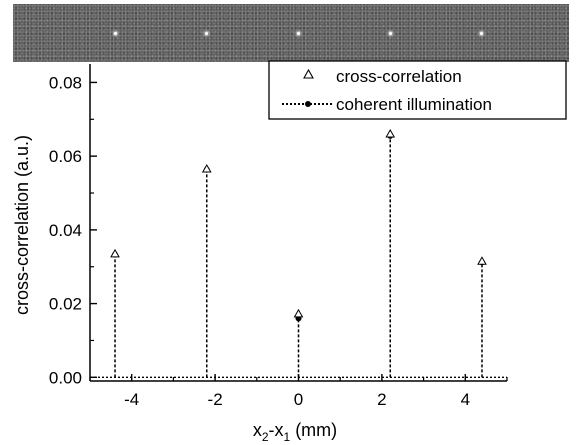  What do you see at coordinates (313, 430) in the screenshot?
I see `x-axis-title-unit: (mm)` at bounding box center [313, 430].